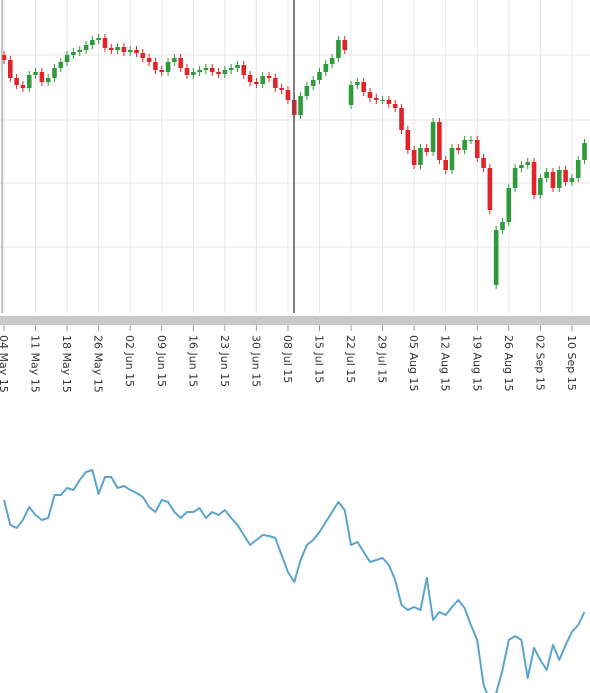 The height and width of the screenshot is (693, 590). I want to click on x-tick-label: 02 Sep 15, so click(539, 363).